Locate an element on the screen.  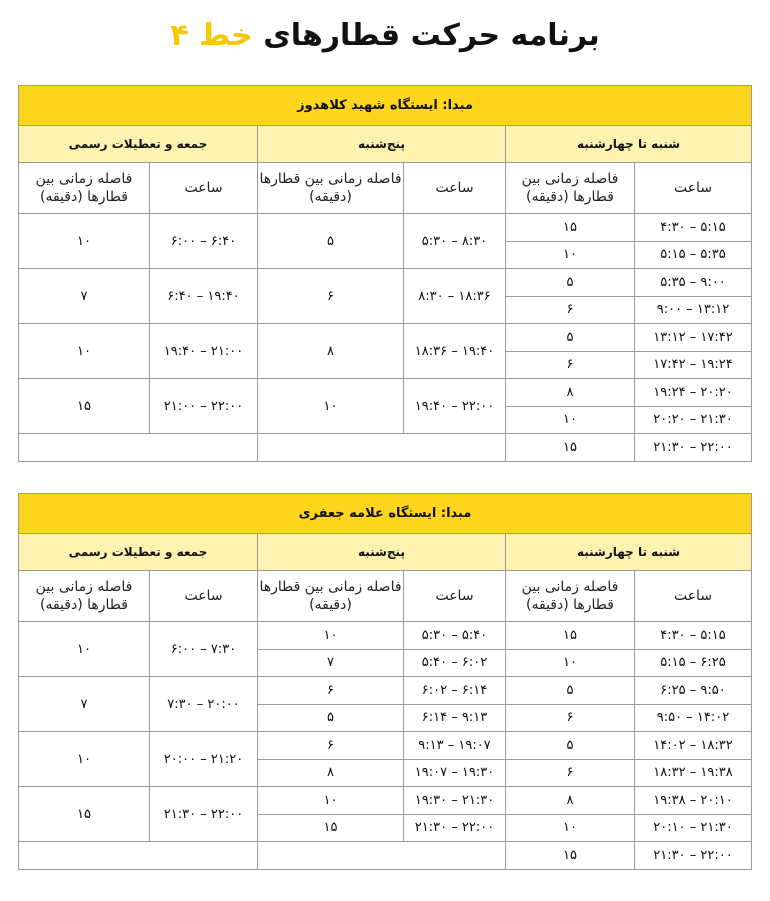
time-range-text: ۴:۳۰ – ۵:۱۵ is located at coordinates (693, 635).